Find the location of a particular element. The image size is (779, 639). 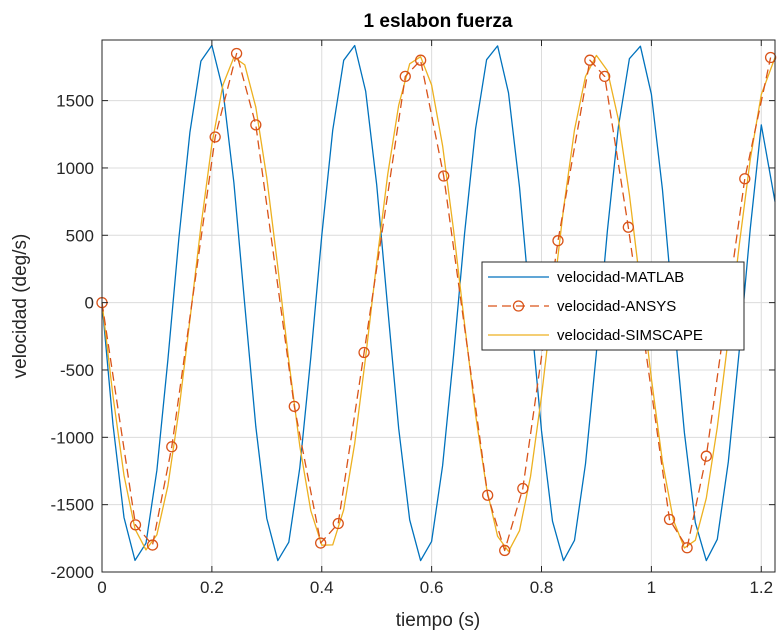

x-tick-label: 0 is located at coordinates (101, 587).